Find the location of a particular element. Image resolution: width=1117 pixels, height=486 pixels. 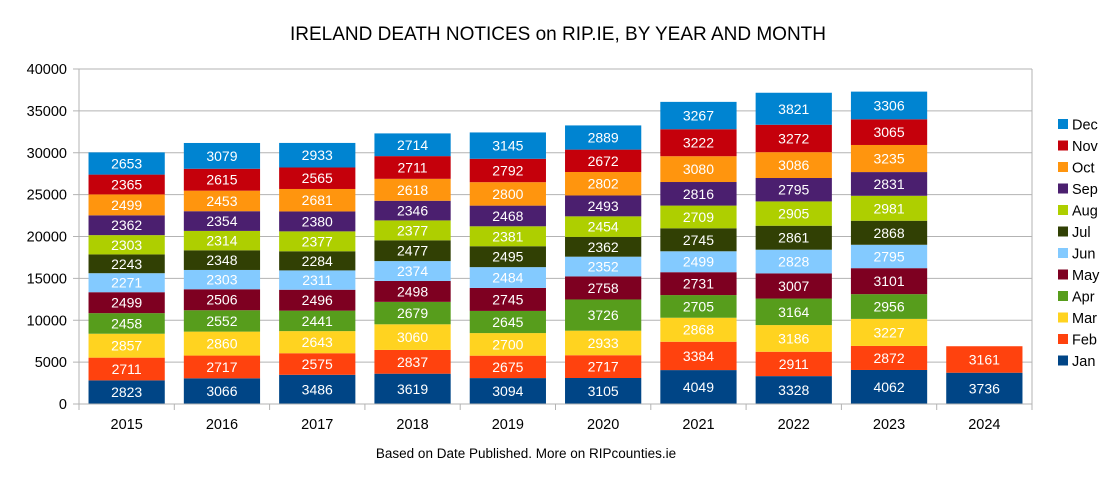

y-tick-label: 25000 is located at coordinates (47, 196).